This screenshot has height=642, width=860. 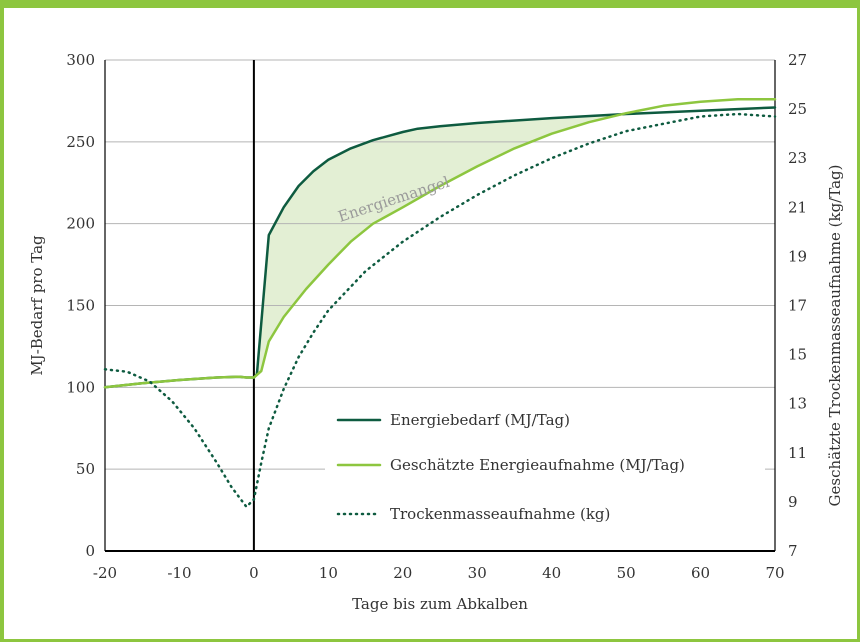 I want to click on y-tick-label: 200, so click(x=80, y=224).